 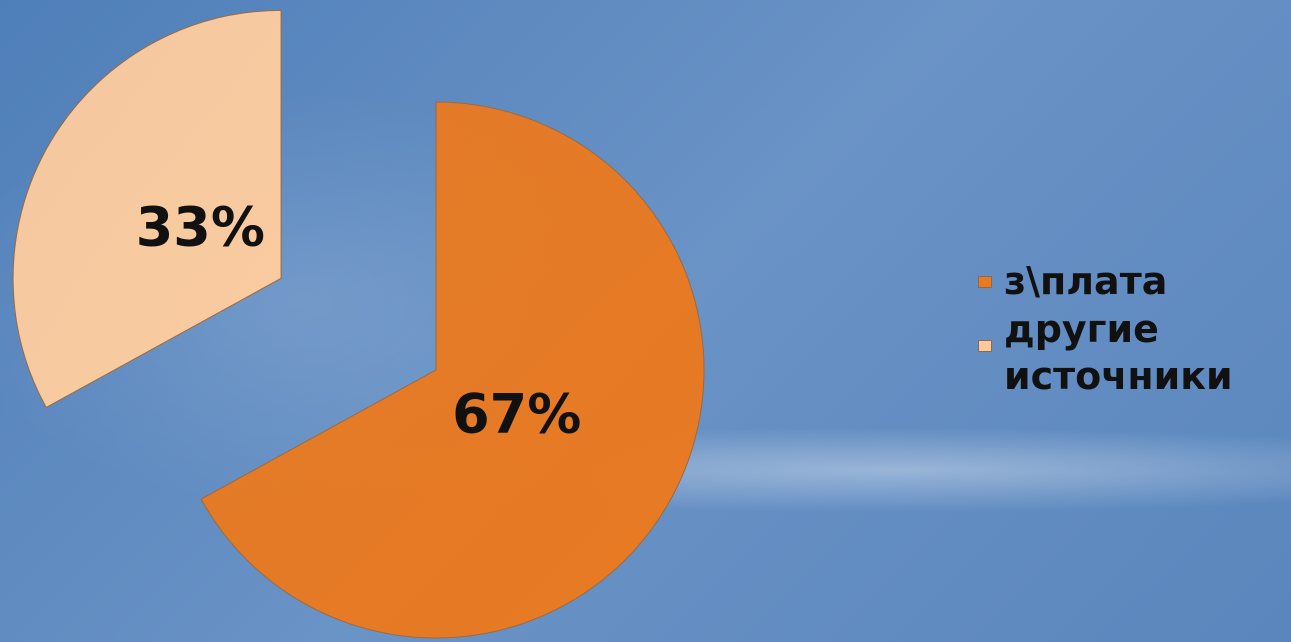 I want to click on legend-item: другие источники, so click(x=1128, y=353).